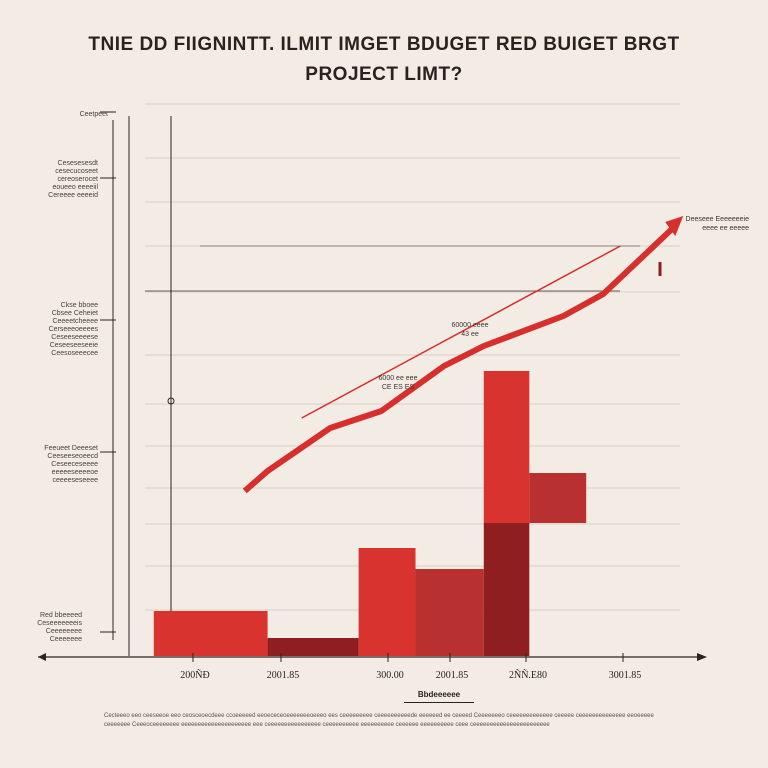  What do you see at coordinates (470, 325) in the screenshot?
I see `annotation-mid-1: 60000 eeee` at bounding box center [470, 325].